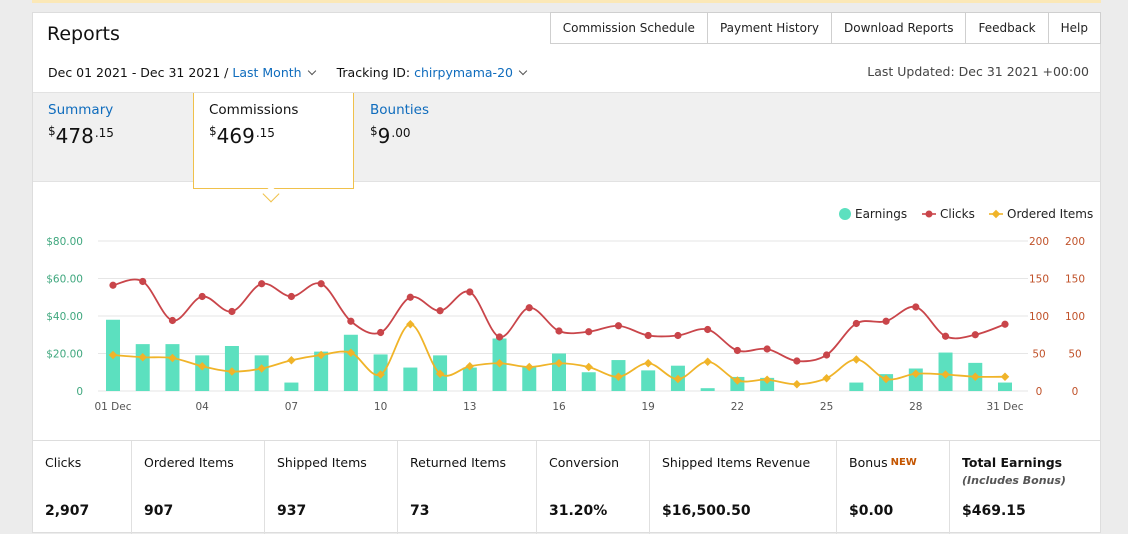 The height and width of the screenshot is (534, 1128). Describe the element at coordinates (1050, 214) in the screenshot. I see `legend-ordered-label: Ordered Items` at that location.